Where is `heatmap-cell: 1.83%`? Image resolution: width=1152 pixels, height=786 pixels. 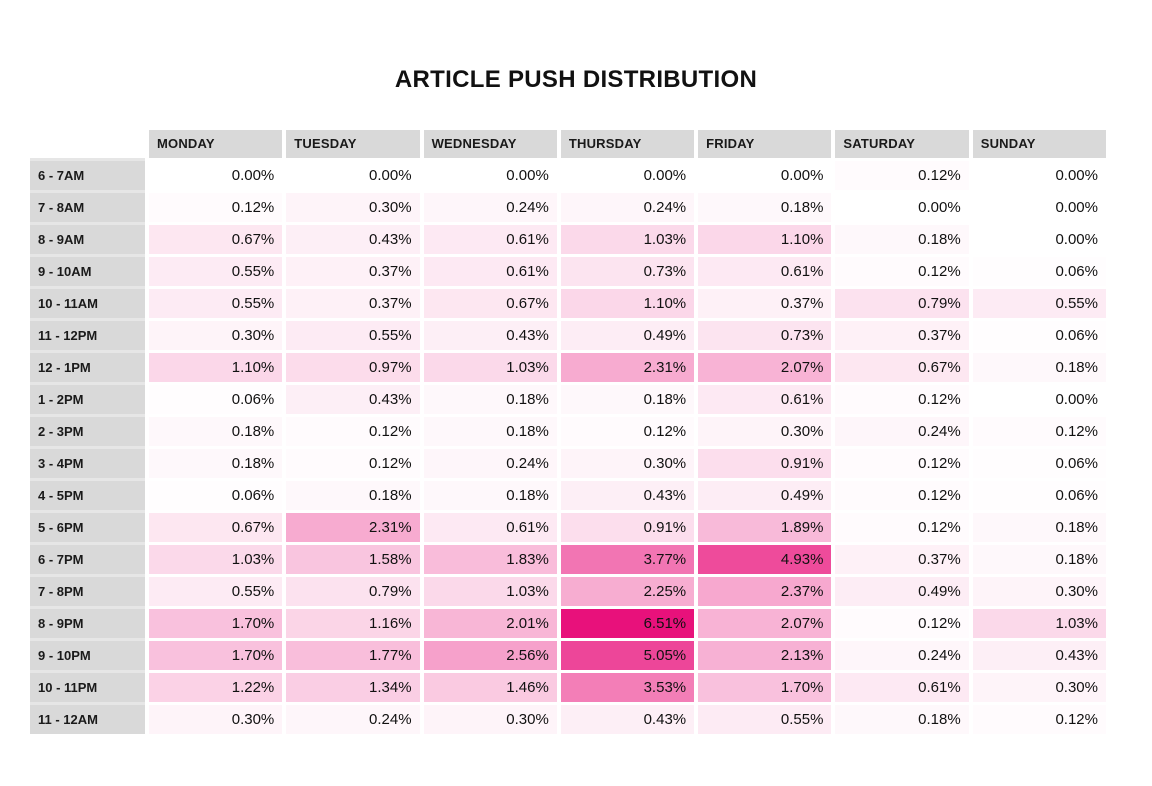 heatmap-cell: 1.83% is located at coordinates (490, 559).